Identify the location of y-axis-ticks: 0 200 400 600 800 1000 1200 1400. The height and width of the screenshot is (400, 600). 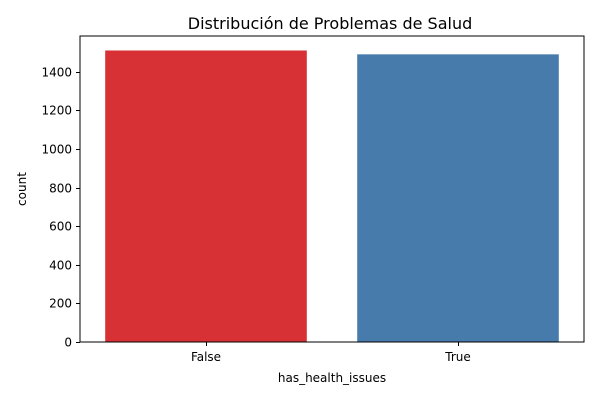
(60, 208).